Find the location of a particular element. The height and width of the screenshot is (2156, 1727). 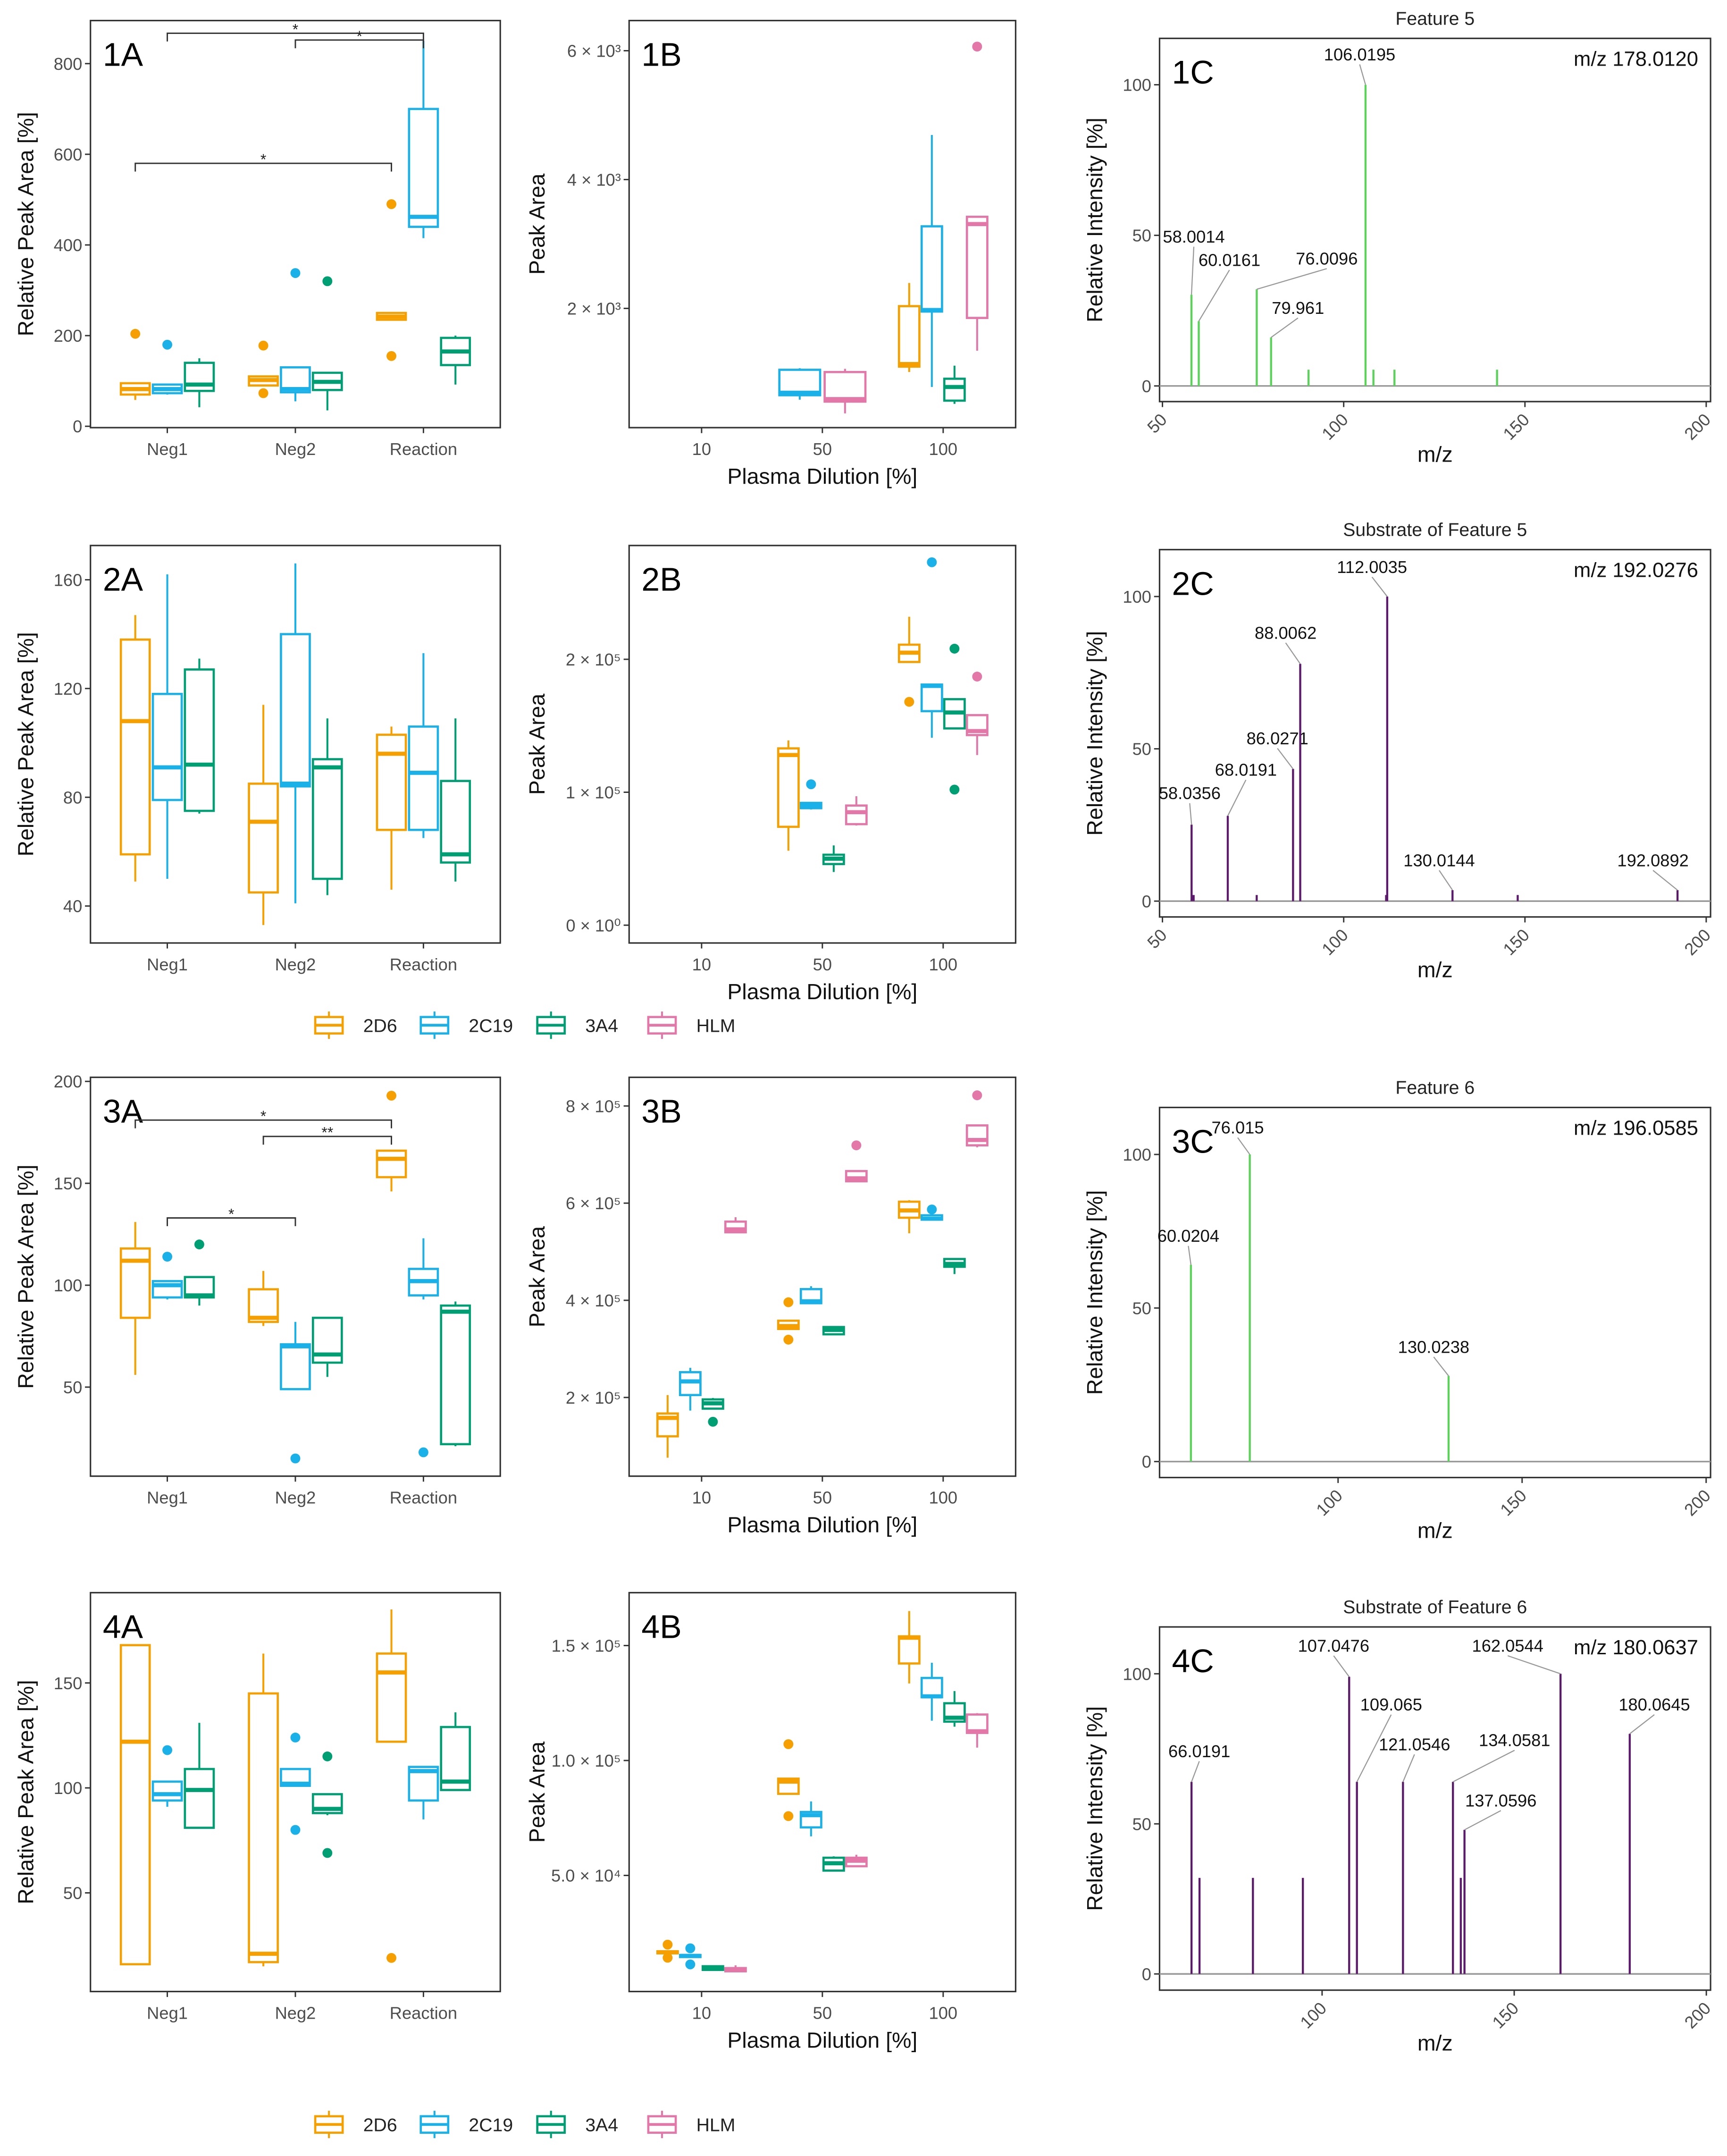

peak-label: 58.0356 is located at coordinates (1190, 793).